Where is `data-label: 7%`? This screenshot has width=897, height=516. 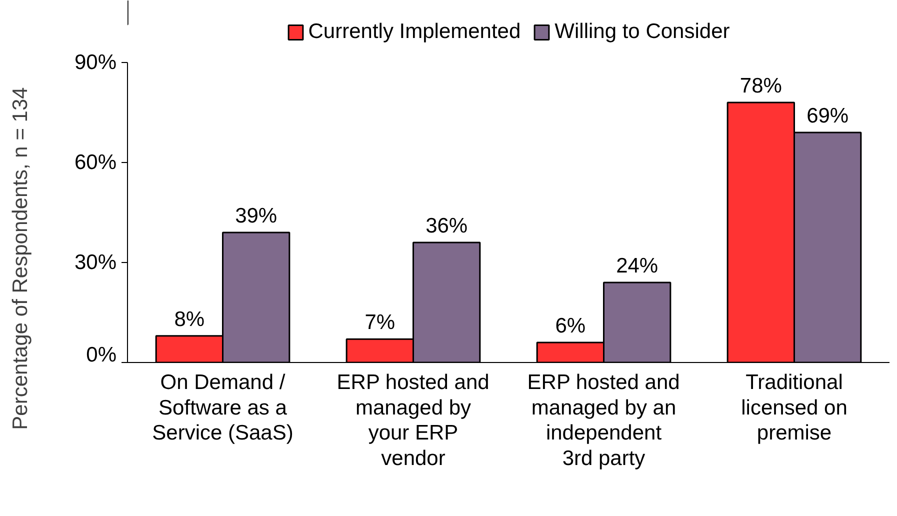
data-label: 7% is located at coordinates (380, 322).